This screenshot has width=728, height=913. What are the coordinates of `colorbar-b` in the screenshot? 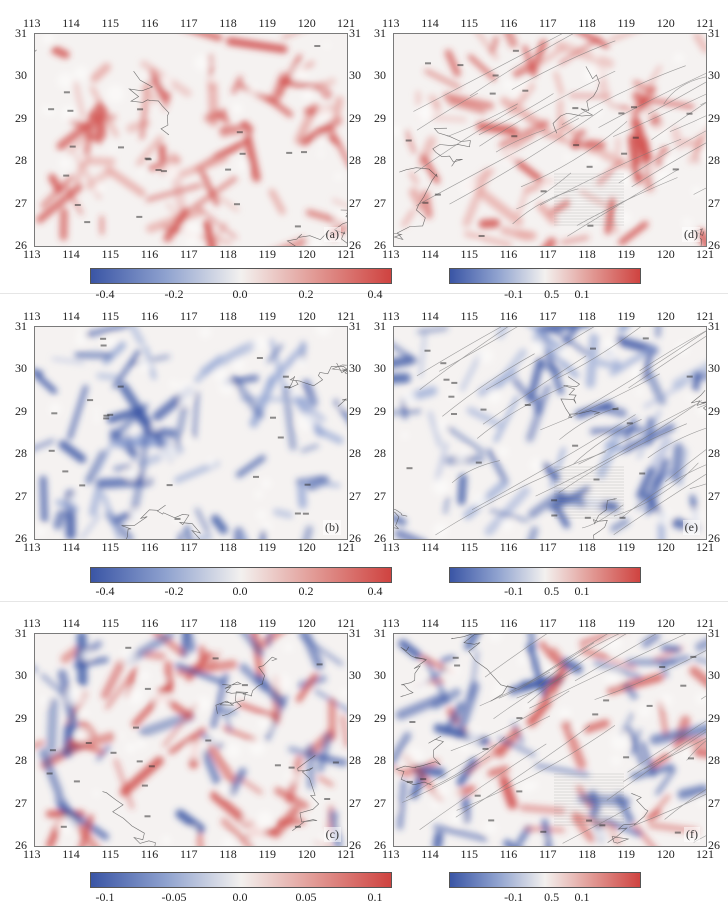 It's located at (241, 575).